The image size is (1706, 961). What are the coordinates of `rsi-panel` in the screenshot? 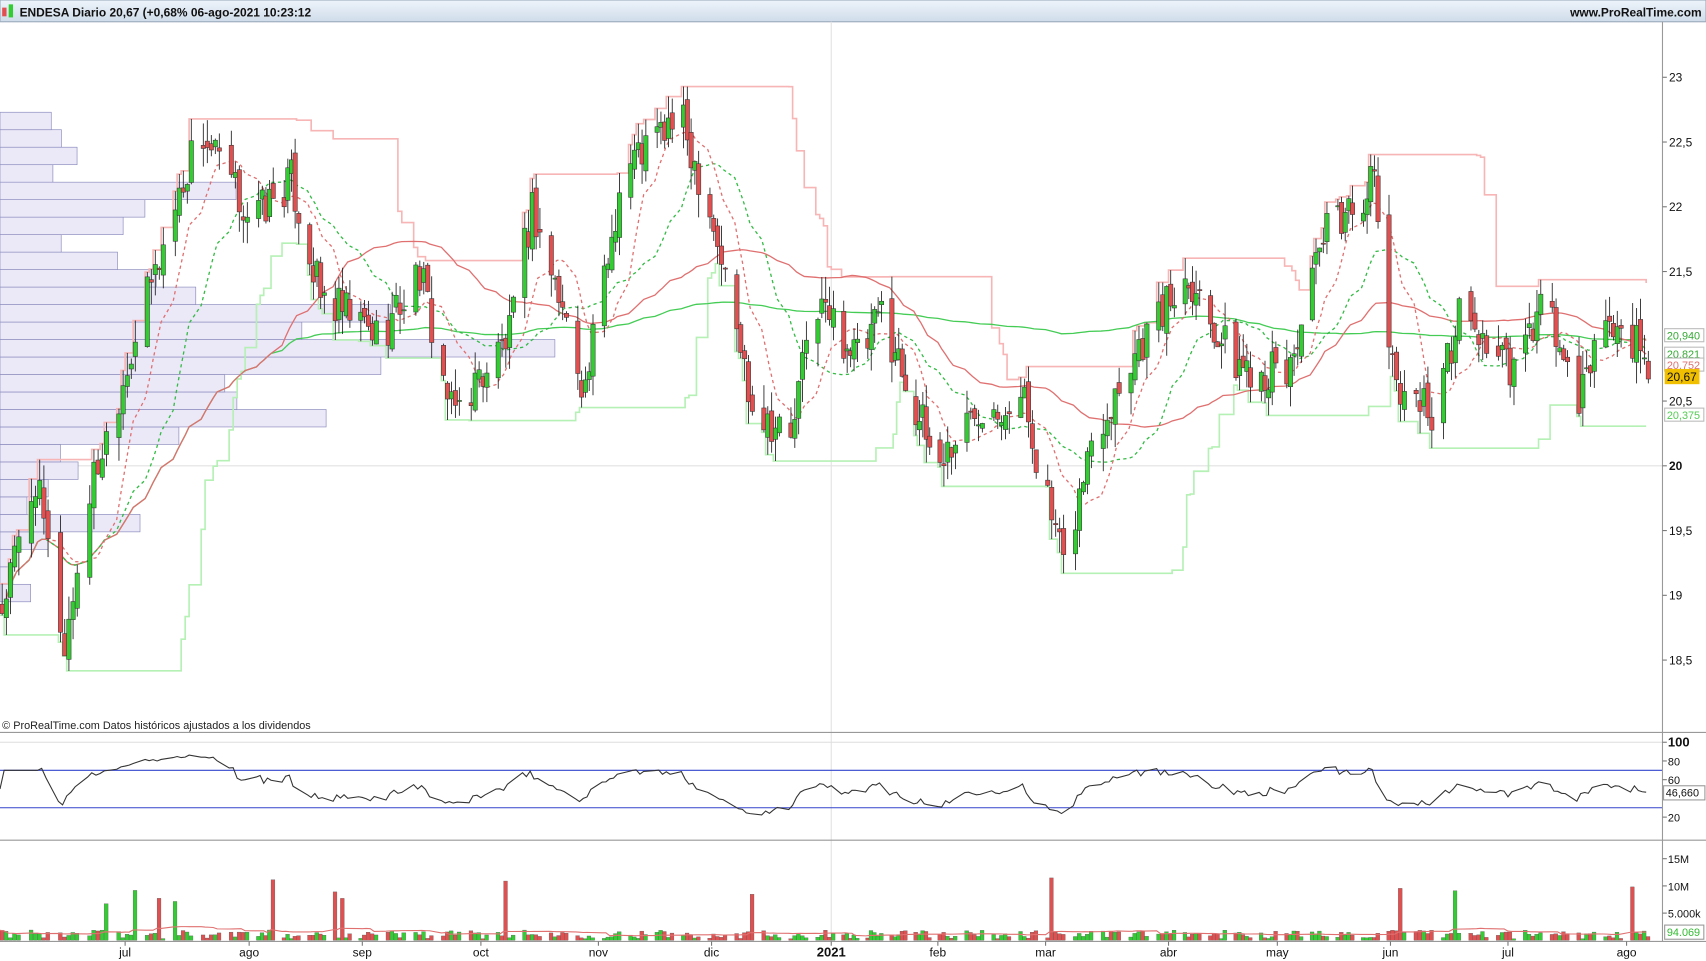 It's located at (831, 778).